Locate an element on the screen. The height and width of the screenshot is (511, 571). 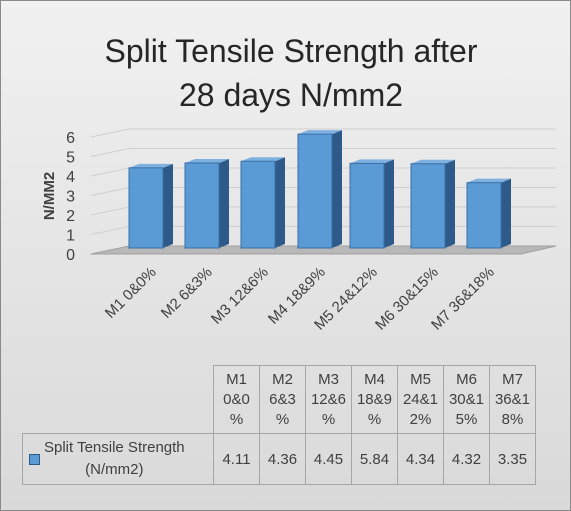
y-tick-label: 4 is located at coordinates (70, 177).